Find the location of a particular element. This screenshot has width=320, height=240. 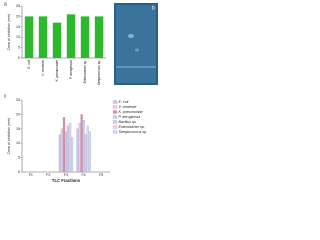

panel-label: b is located at coordinates (153, 8).